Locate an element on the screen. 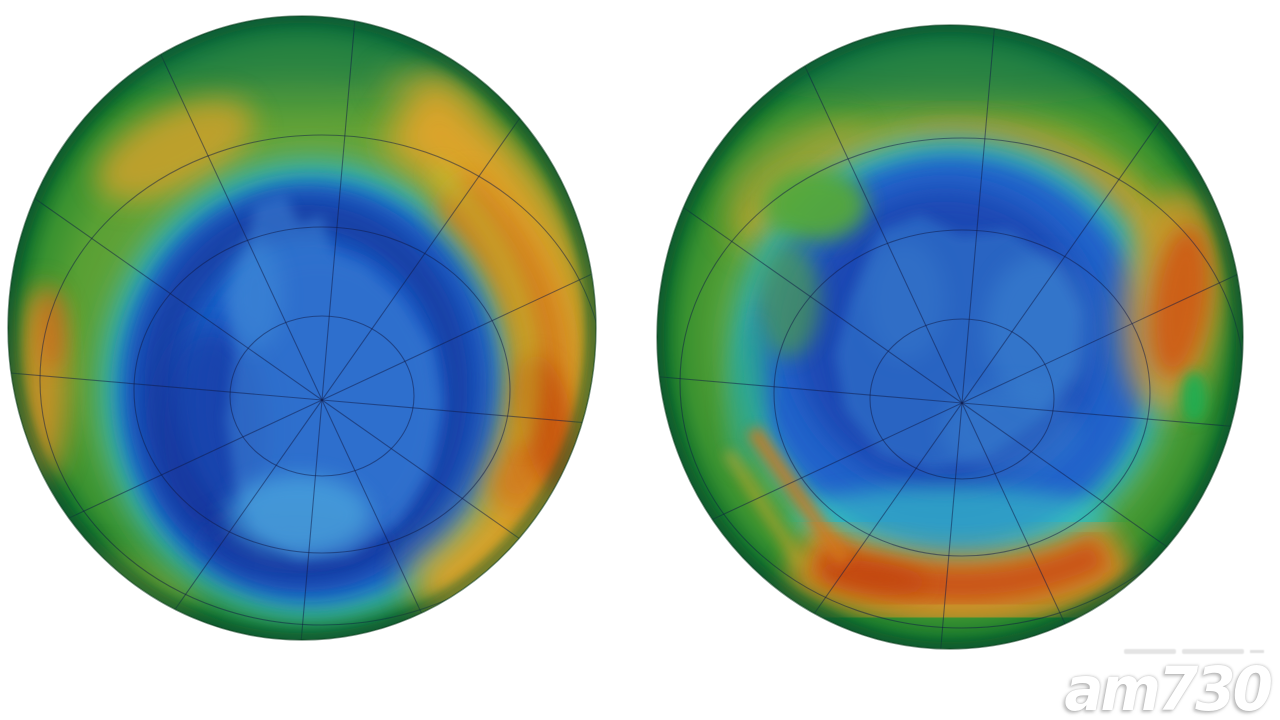 The width and height of the screenshot is (1280, 720). red-core-leftedge is located at coordinates (52, 330).